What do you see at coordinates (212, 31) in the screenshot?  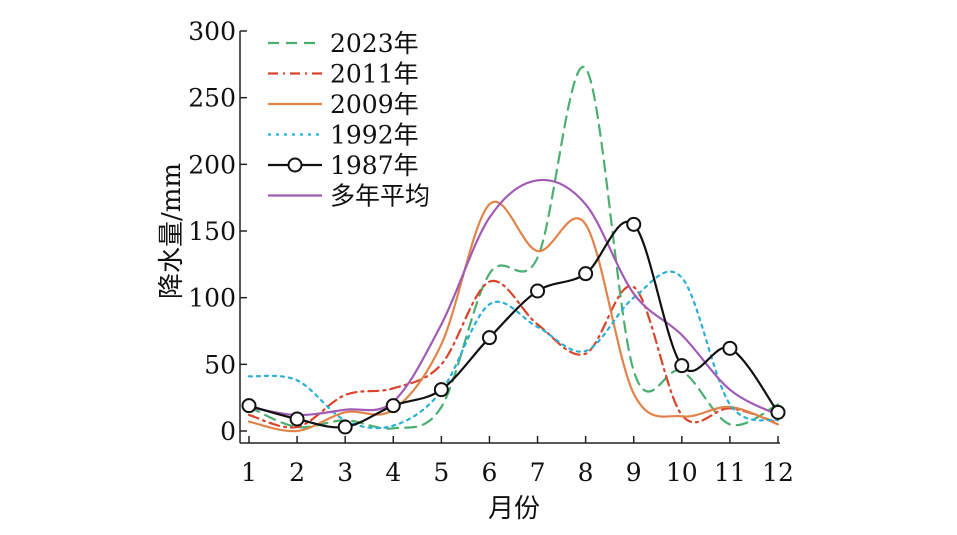 I see `y-tick-label: 300` at bounding box center [212, 31].